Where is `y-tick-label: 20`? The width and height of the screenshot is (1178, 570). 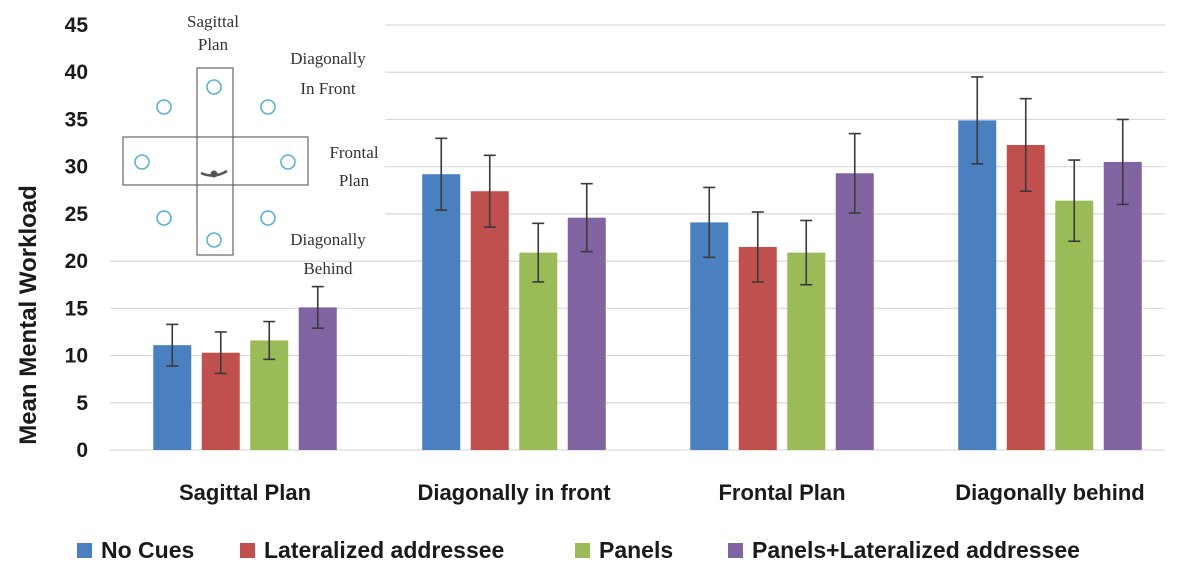 y-tick-label: 20 is located at coordinates (76, 261).